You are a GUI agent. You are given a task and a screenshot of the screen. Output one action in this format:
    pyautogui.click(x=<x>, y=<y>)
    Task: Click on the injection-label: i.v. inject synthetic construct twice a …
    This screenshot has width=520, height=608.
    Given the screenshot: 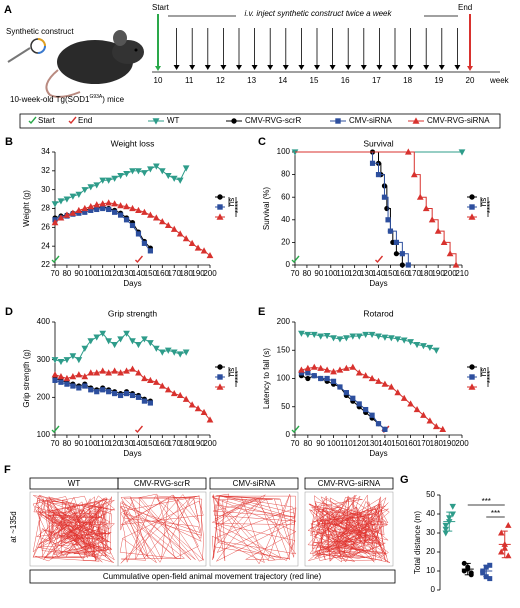 What is the action you would take?
    pyautogui.click(x=318, y=13)
    